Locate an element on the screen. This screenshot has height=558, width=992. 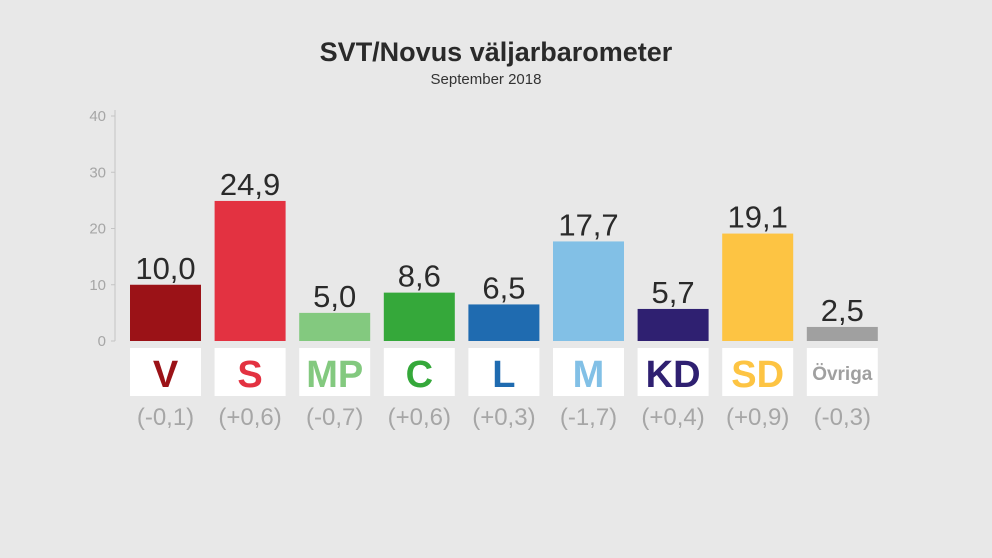
bar-group: 2,5 Övriga (-0,3) is located at coordinates (842, 362).